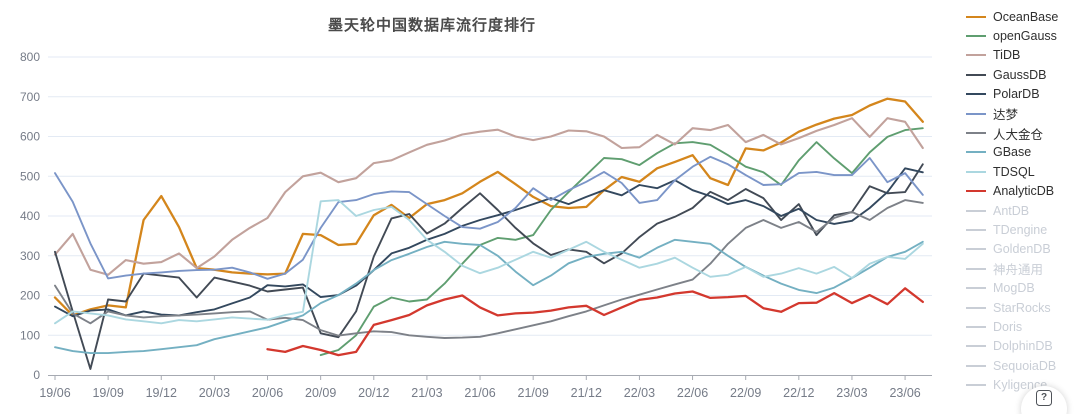 The height and width of the screenshot is (414, 1080). What do you see at coordinates (1020, 74) in the screenshot?
I see `legend-label: GaussDB` at bounding box center [1020, 74].